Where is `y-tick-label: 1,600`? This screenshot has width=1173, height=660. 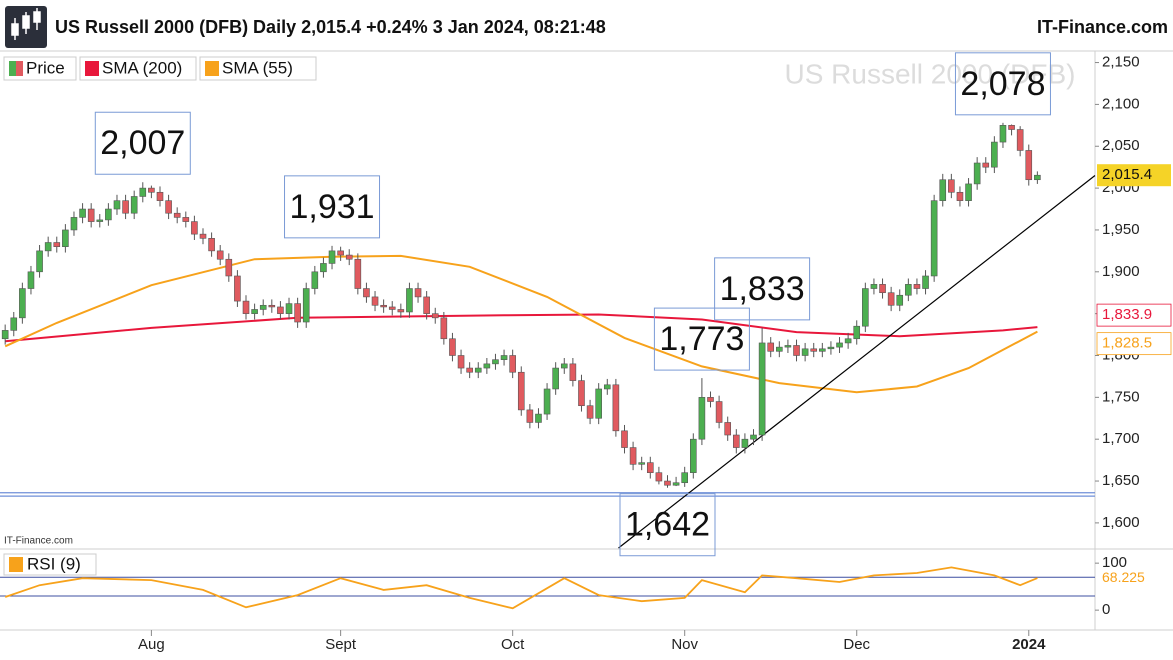
y-tick-label: 1,600 is located at coordinates (1121, 522).